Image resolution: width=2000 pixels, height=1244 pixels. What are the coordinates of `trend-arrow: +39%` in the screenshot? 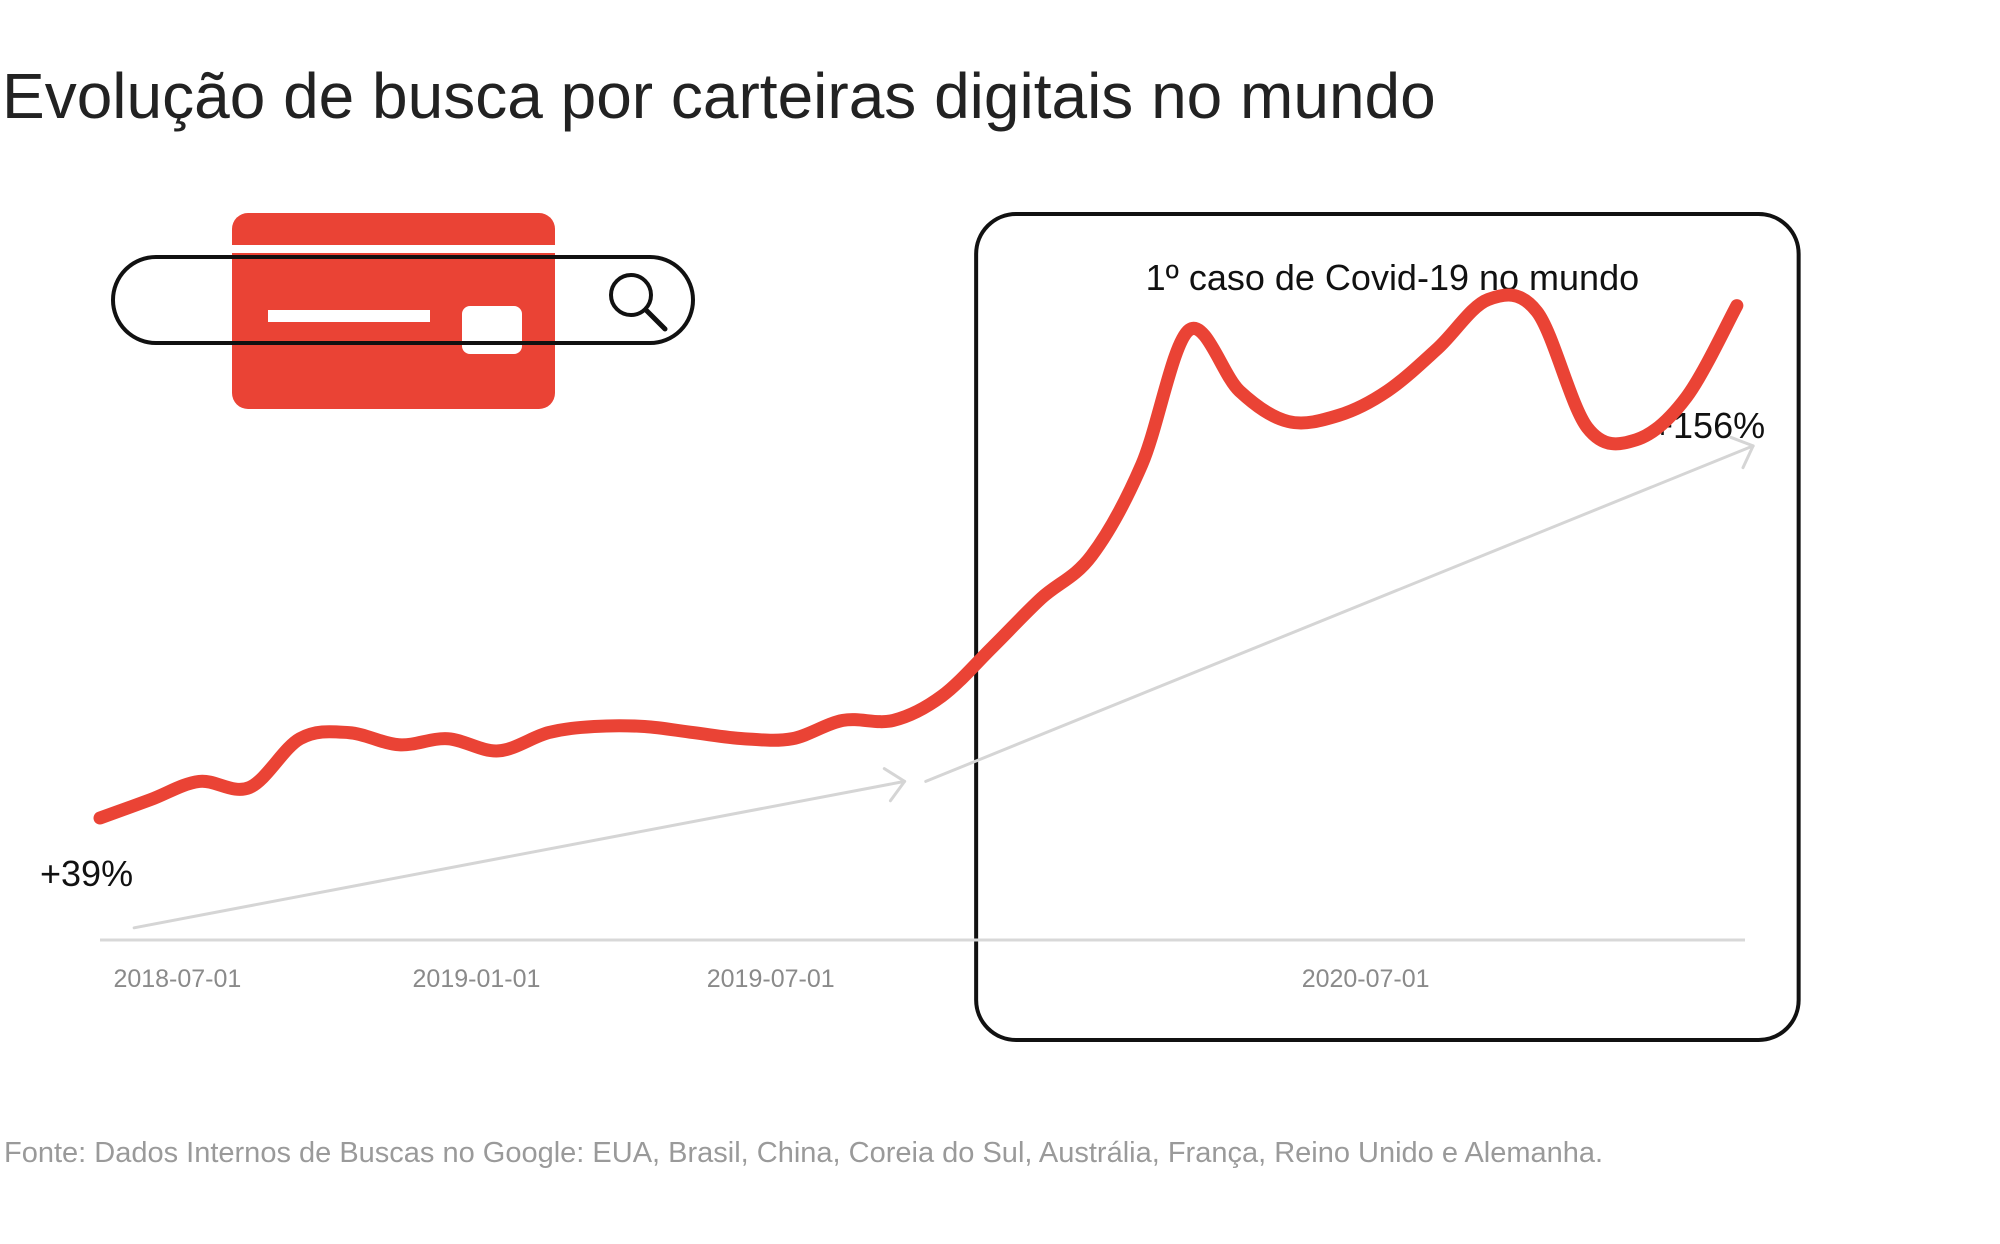 It's located at (473, 848).